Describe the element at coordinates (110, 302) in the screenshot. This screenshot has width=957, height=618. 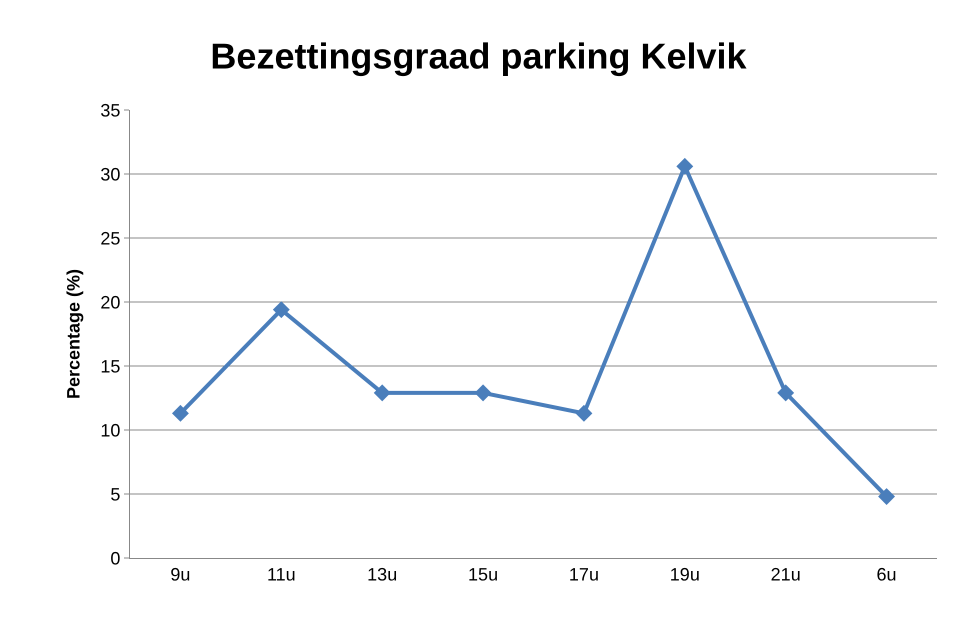
I see `y-tick-label: 20` at that location.